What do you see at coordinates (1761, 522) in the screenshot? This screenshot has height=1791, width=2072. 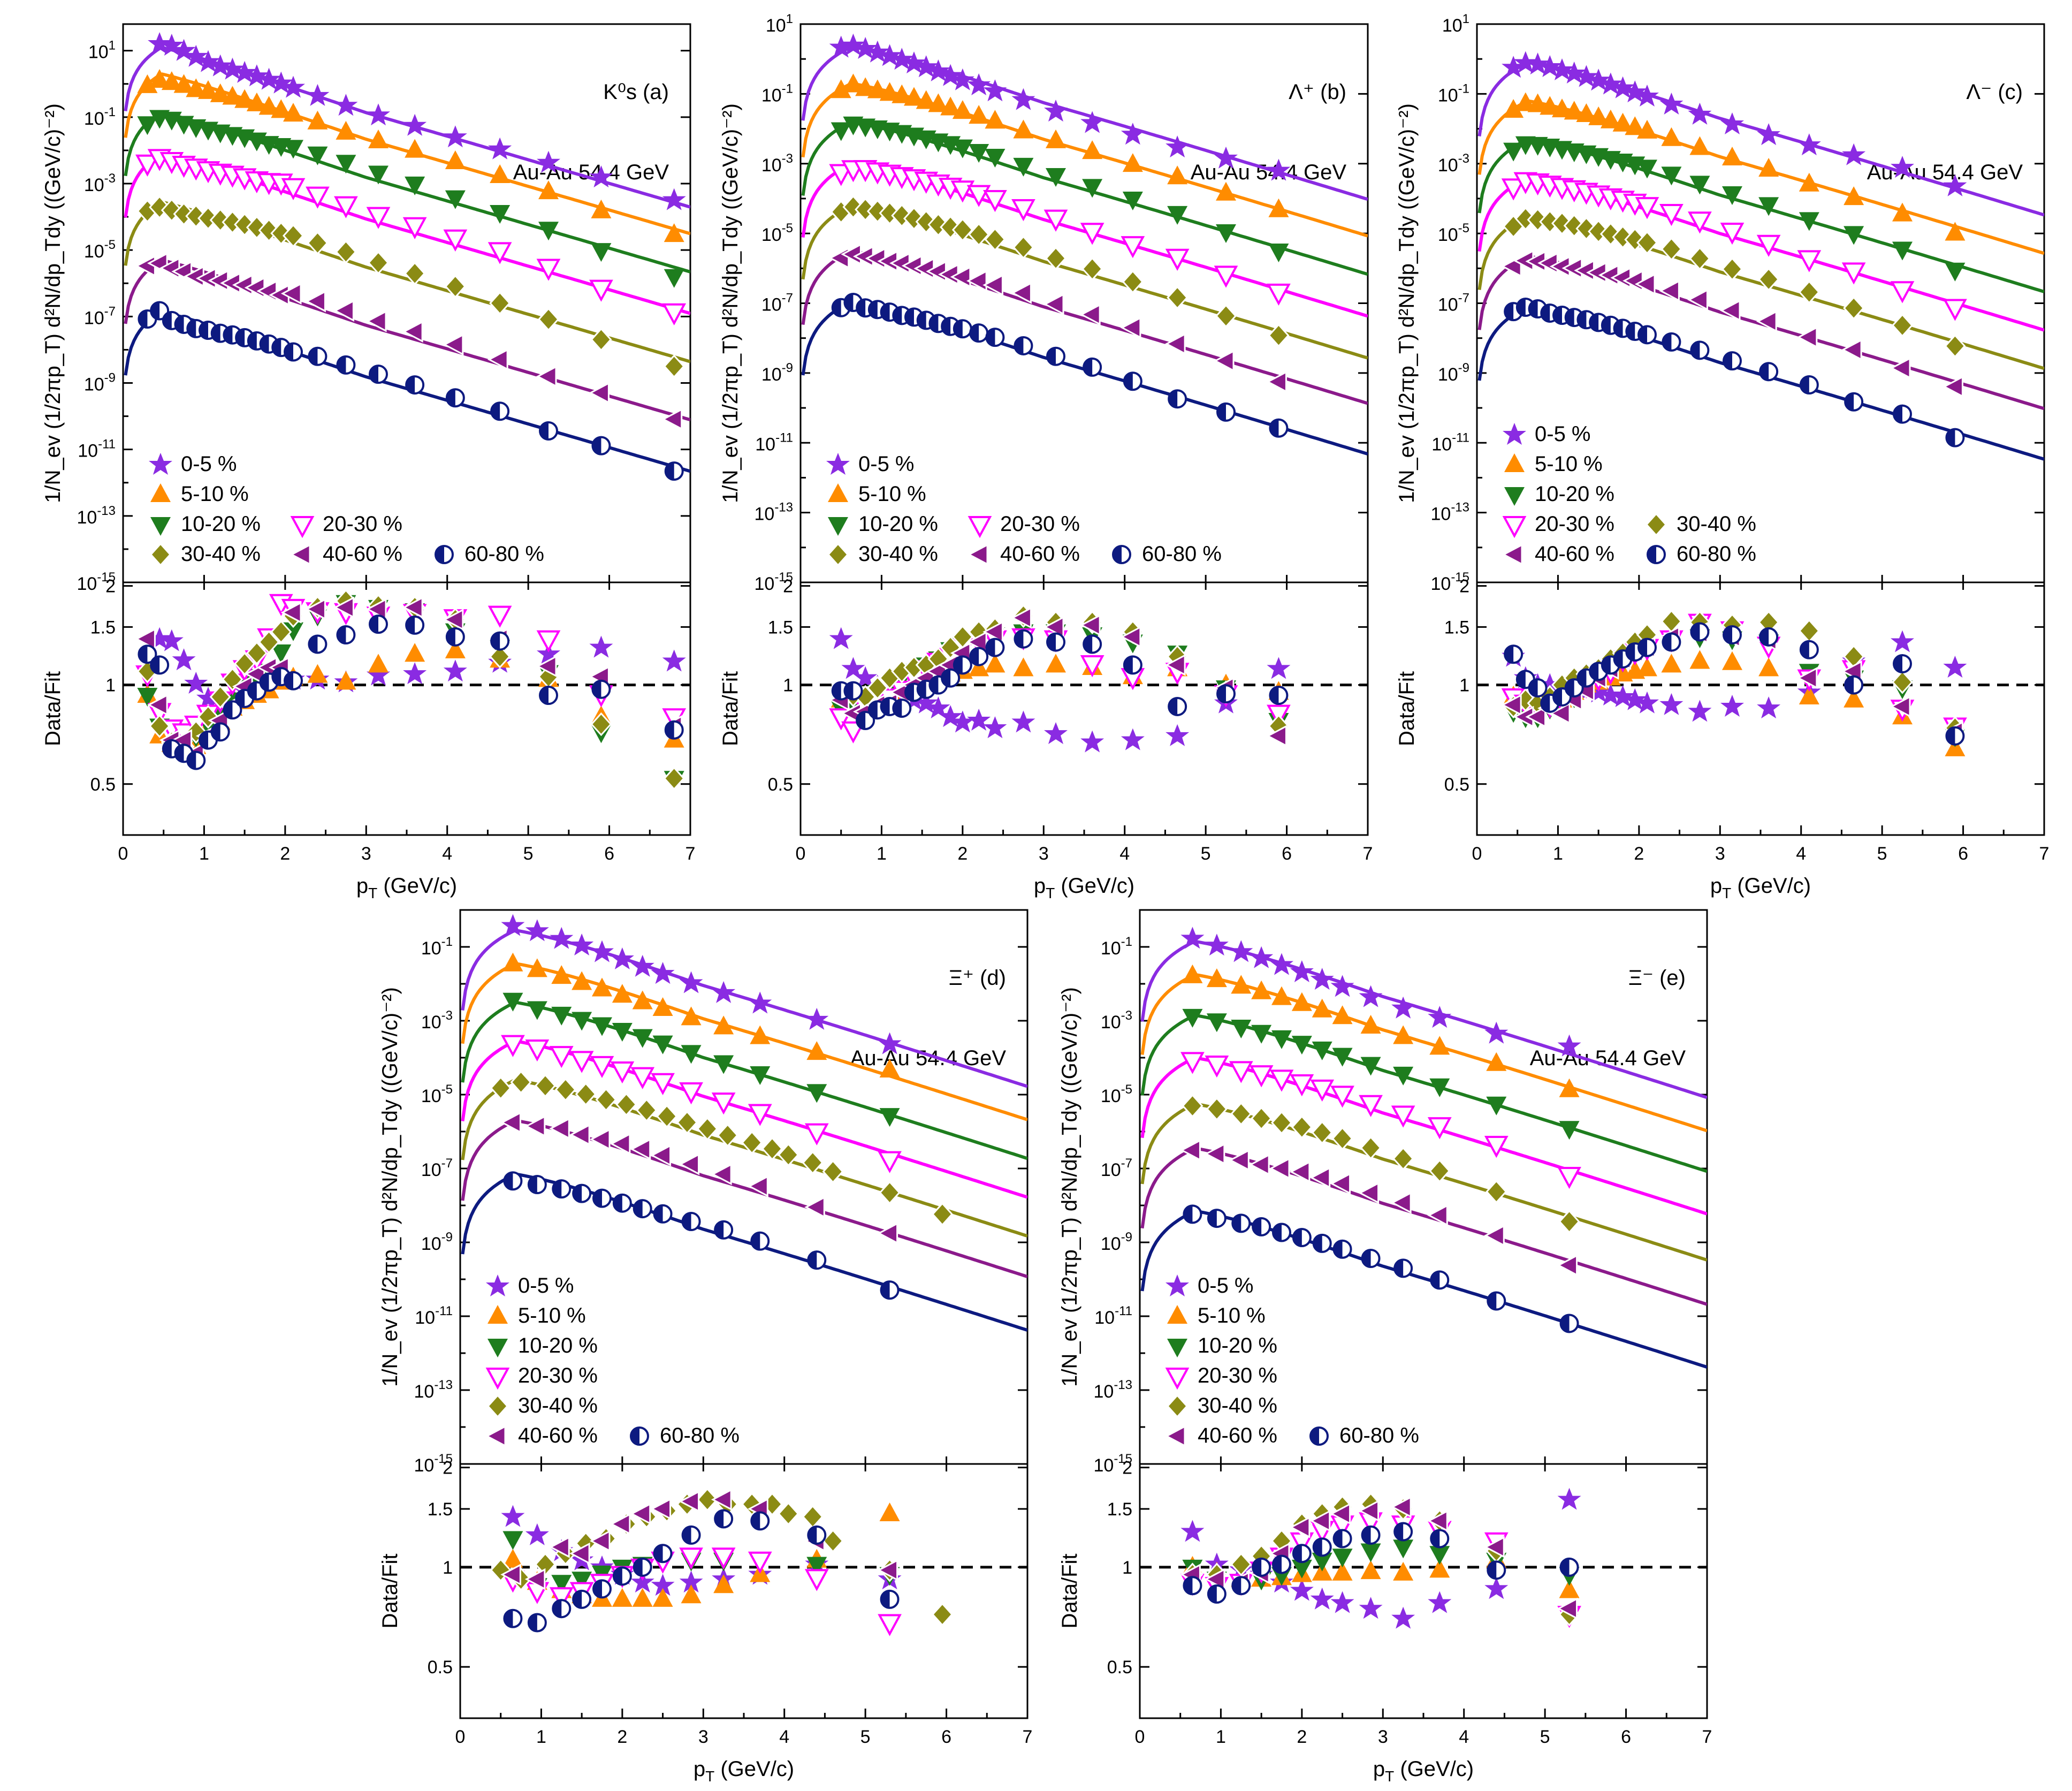 I see `series-c60` at bounding box center [1761, 522].